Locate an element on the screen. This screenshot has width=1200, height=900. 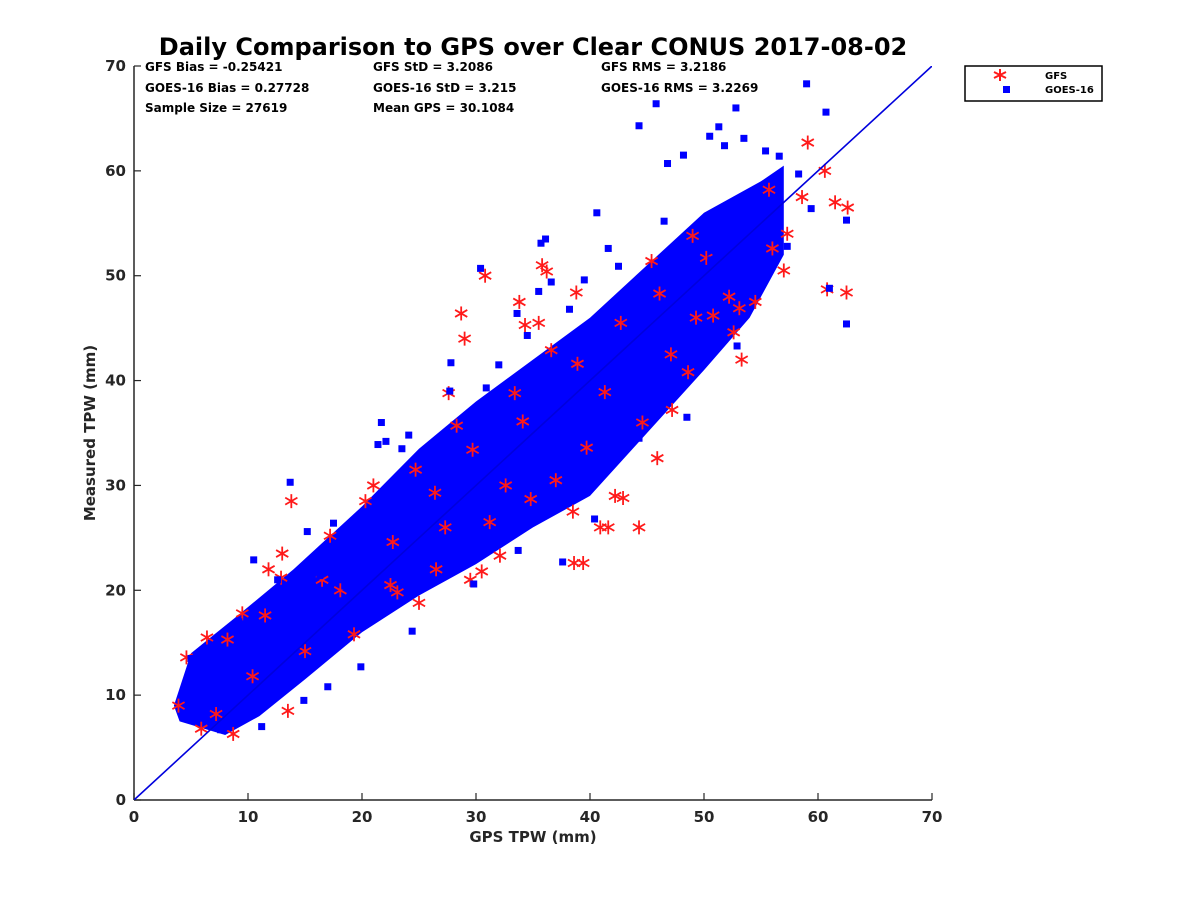
y-ticks: 0 10 20 30 40 50 60 70 is located at coordinates (123, 433).